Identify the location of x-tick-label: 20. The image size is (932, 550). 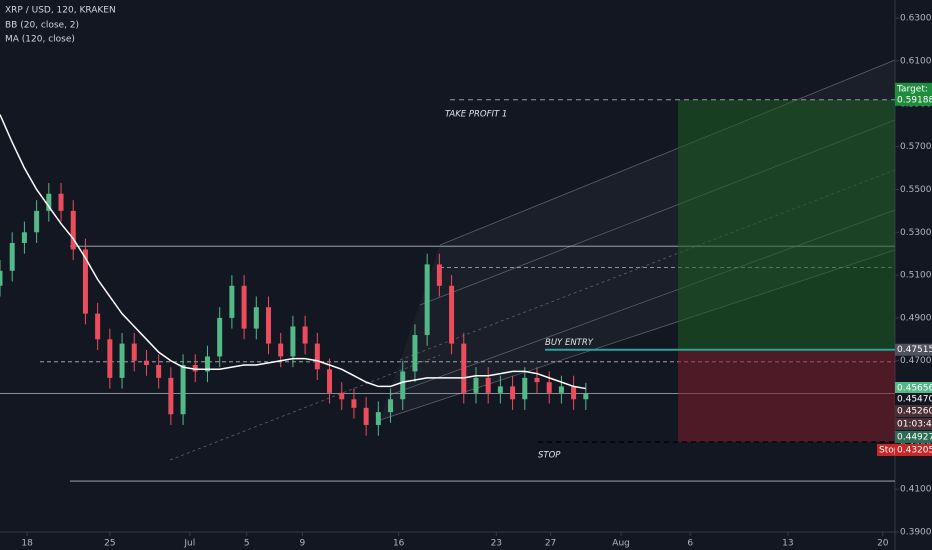
(883, 544).